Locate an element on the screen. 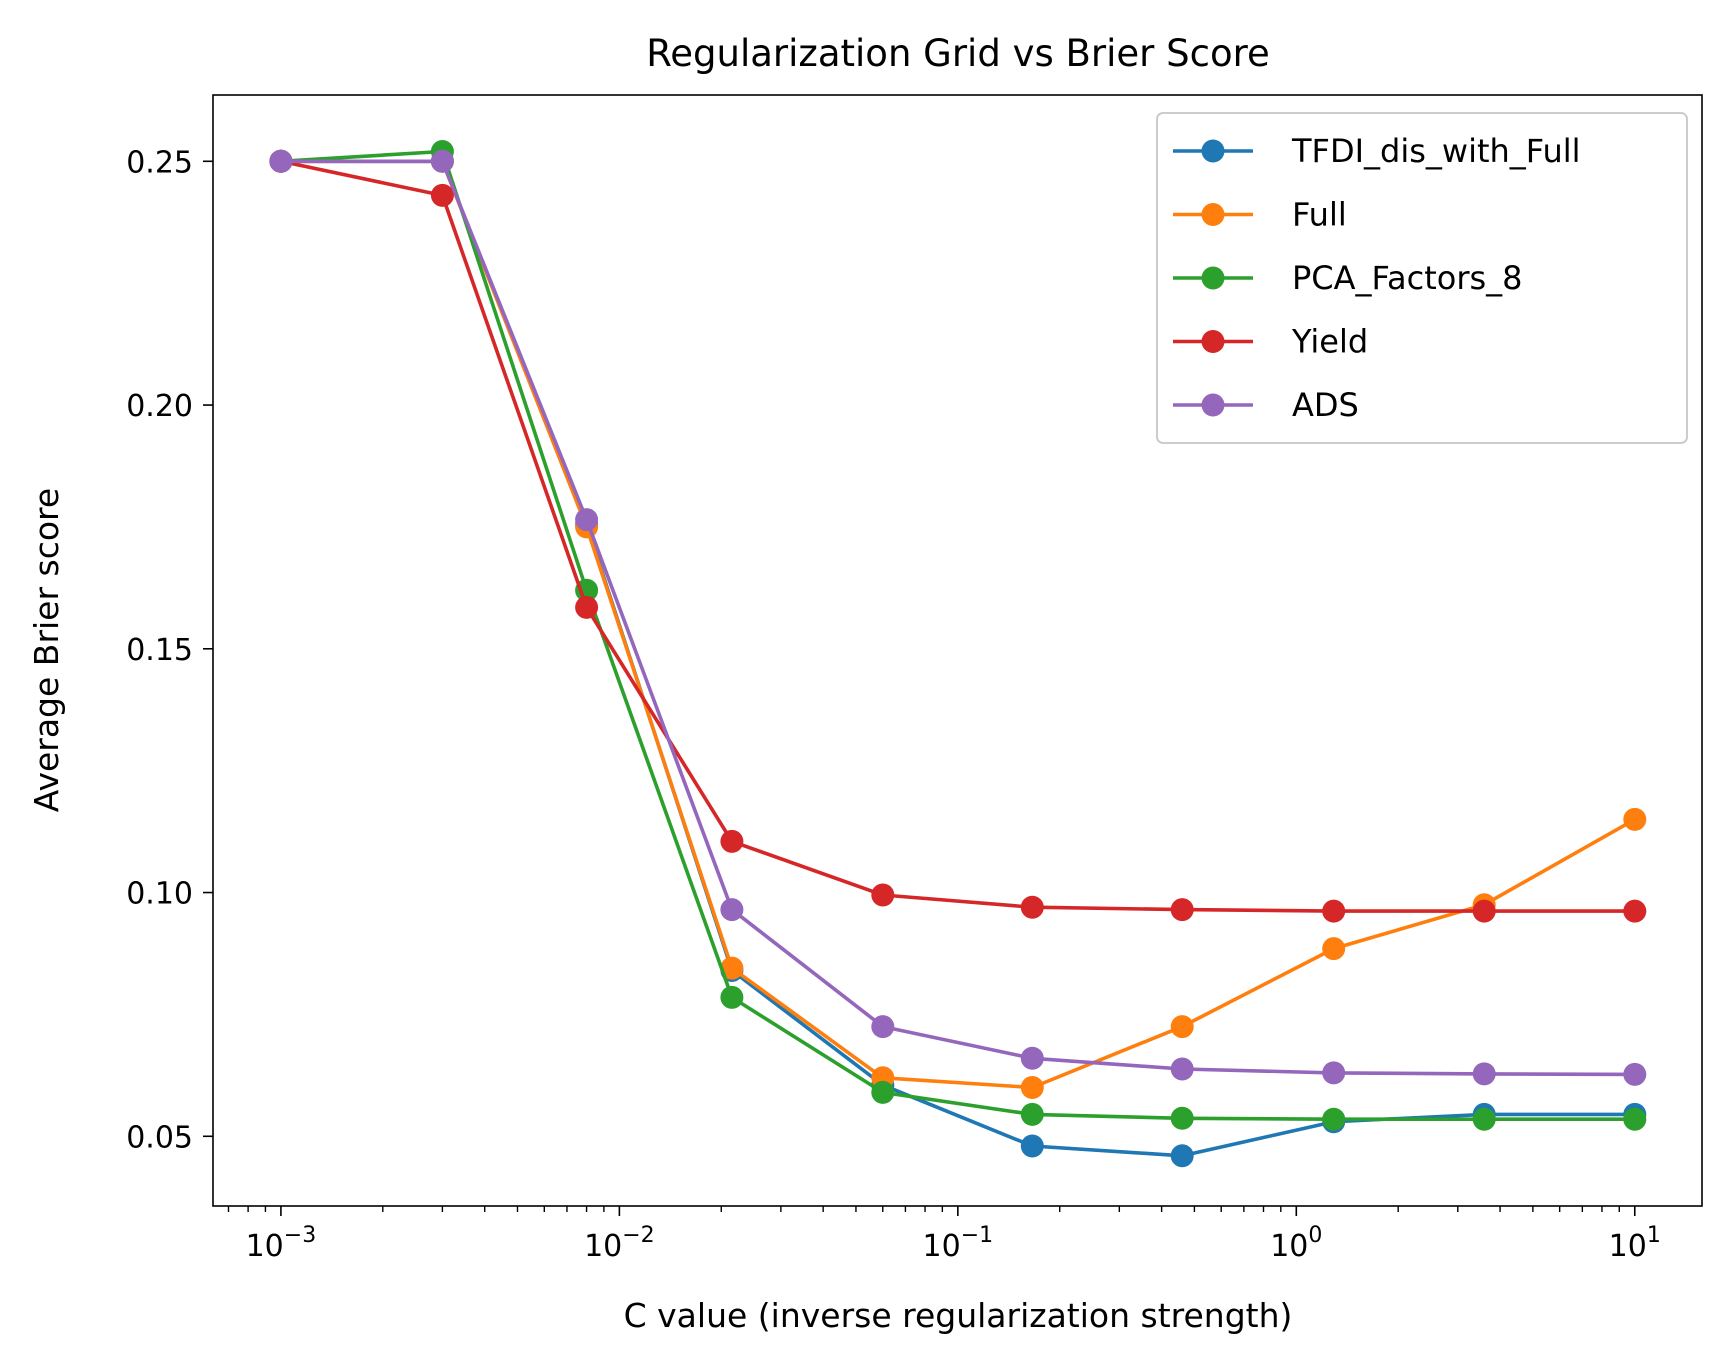 Image resolution: width=1728 pixels, height=1362 pixels. legend-entry: Yield is located at coordinates (1270, 342).